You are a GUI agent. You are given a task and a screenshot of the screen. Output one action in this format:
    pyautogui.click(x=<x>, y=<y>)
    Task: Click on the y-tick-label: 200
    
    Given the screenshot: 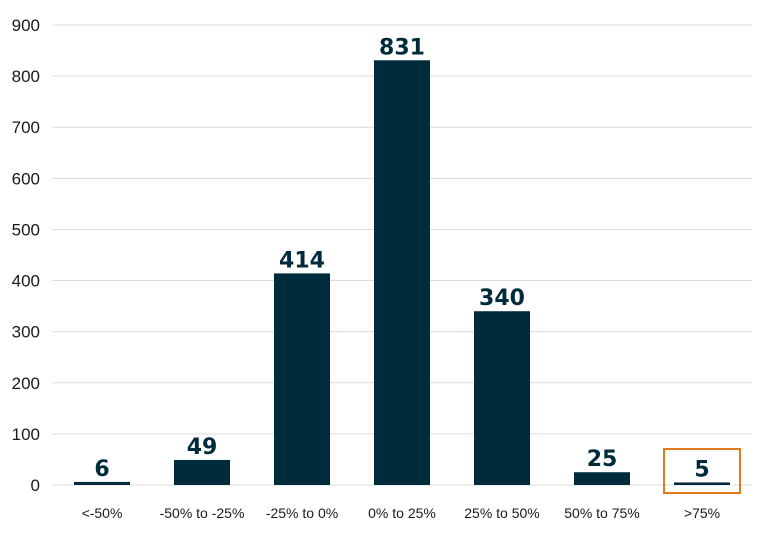 What is the action you would take?
    pyautogui.click(x=26, y=383)
    